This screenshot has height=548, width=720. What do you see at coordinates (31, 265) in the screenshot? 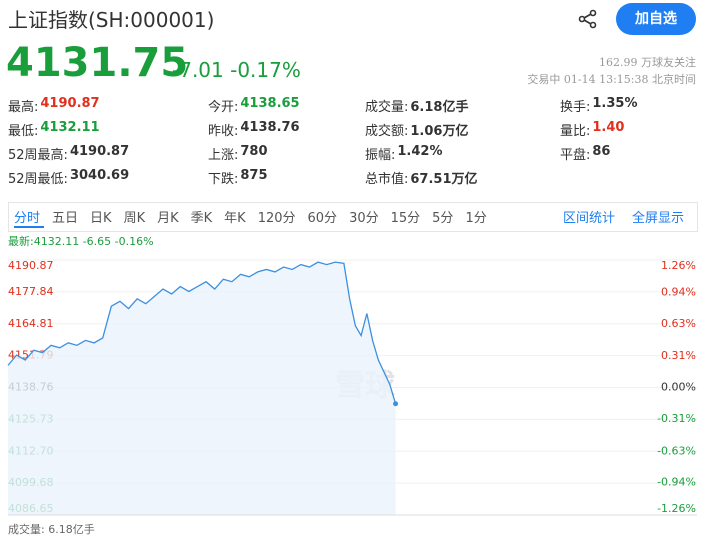
I see `y-tick-label: 4190.87` at bounding box center [31, 265].